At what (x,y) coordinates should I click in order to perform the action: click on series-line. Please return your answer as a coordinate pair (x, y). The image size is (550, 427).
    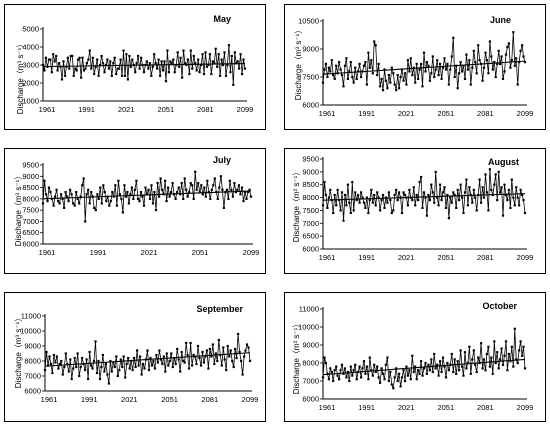
    Looking at the image, I should click on (424, 359).